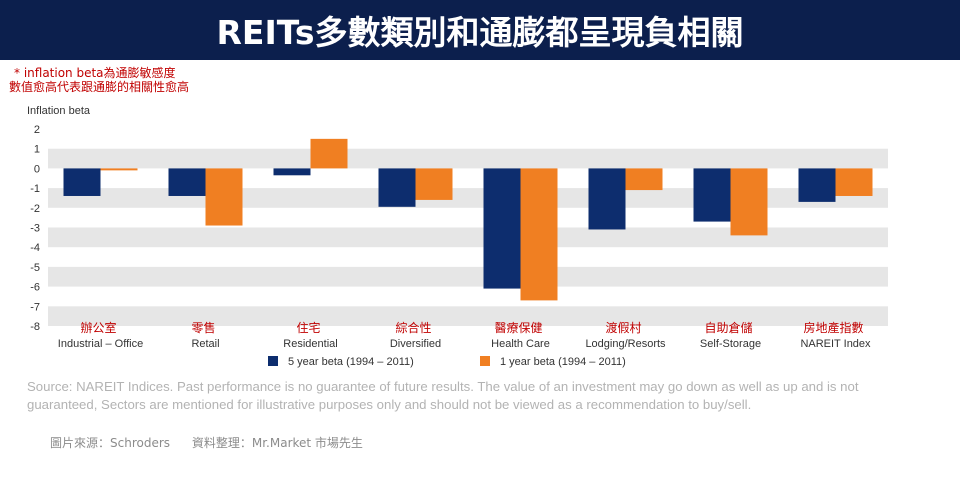 Image resolution: width=960 pixels, height=502 pixels. Describe the element at coordinates (520, 344) in the screenshot. I see `category-label: Health Care` at that location.